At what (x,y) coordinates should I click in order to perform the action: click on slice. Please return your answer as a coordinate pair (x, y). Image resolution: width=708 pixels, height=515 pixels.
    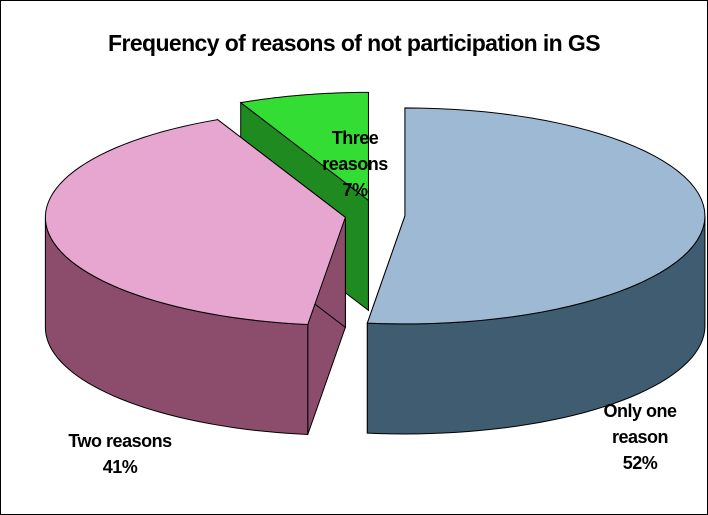
    Looking at the image, I should click on (304, 146).